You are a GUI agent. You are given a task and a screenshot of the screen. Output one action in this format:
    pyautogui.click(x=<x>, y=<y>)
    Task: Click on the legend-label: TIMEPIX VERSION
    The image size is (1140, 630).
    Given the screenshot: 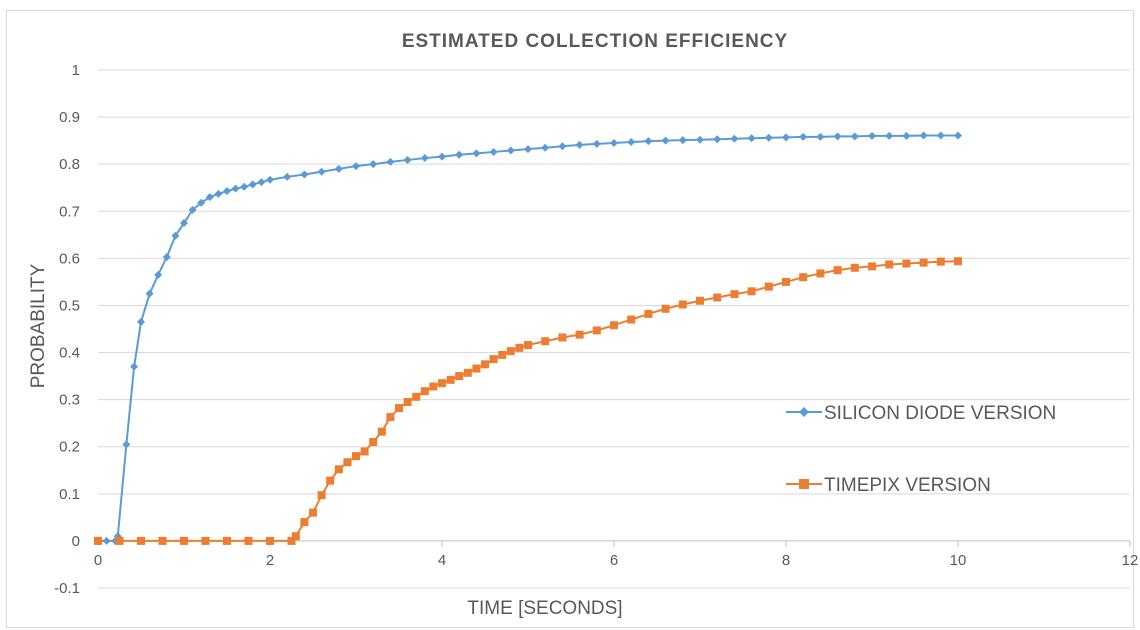 What is the action you would take?
    pyautogui.click(x=907, y=485)
    